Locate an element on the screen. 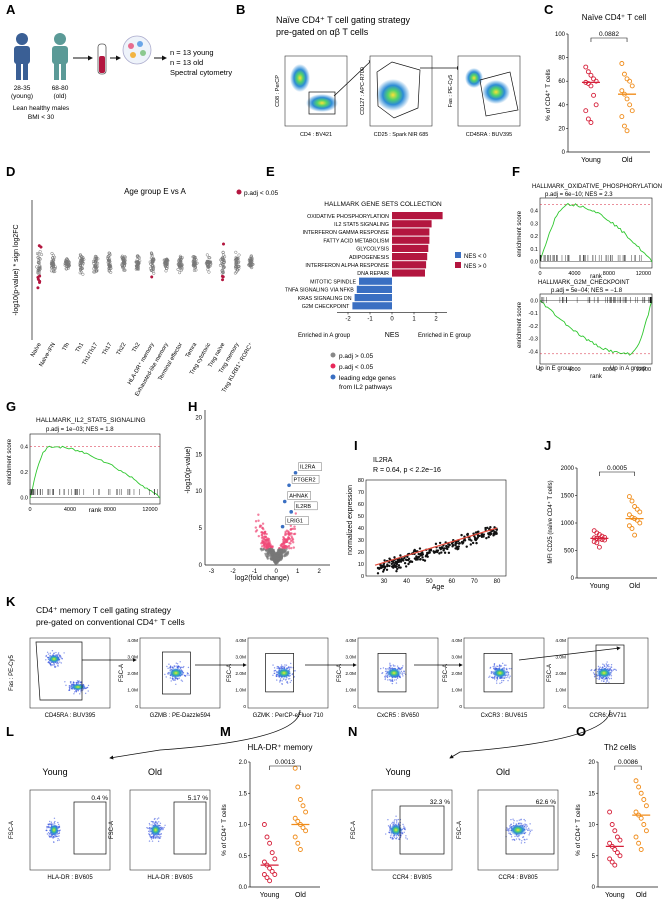 Image resolution: width=664 pixels, height=919 pixels. legend-dot is located at coordinates (239, 192).